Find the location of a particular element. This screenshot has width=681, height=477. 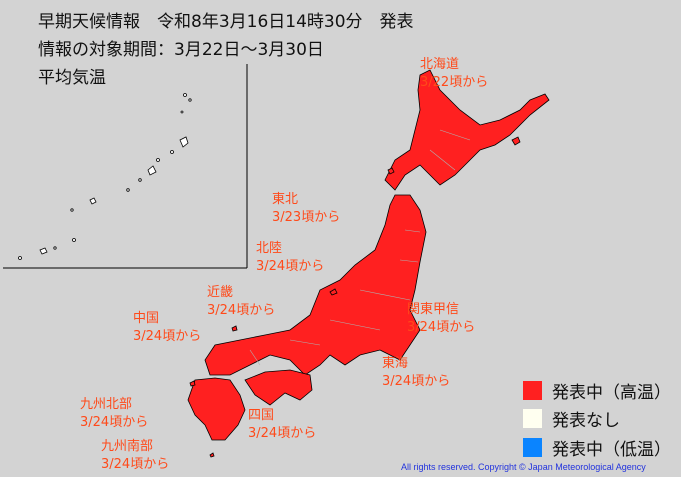

period-line: 情報の対象期間：3月22日～3月30日 is located at coordinates (181, 50).